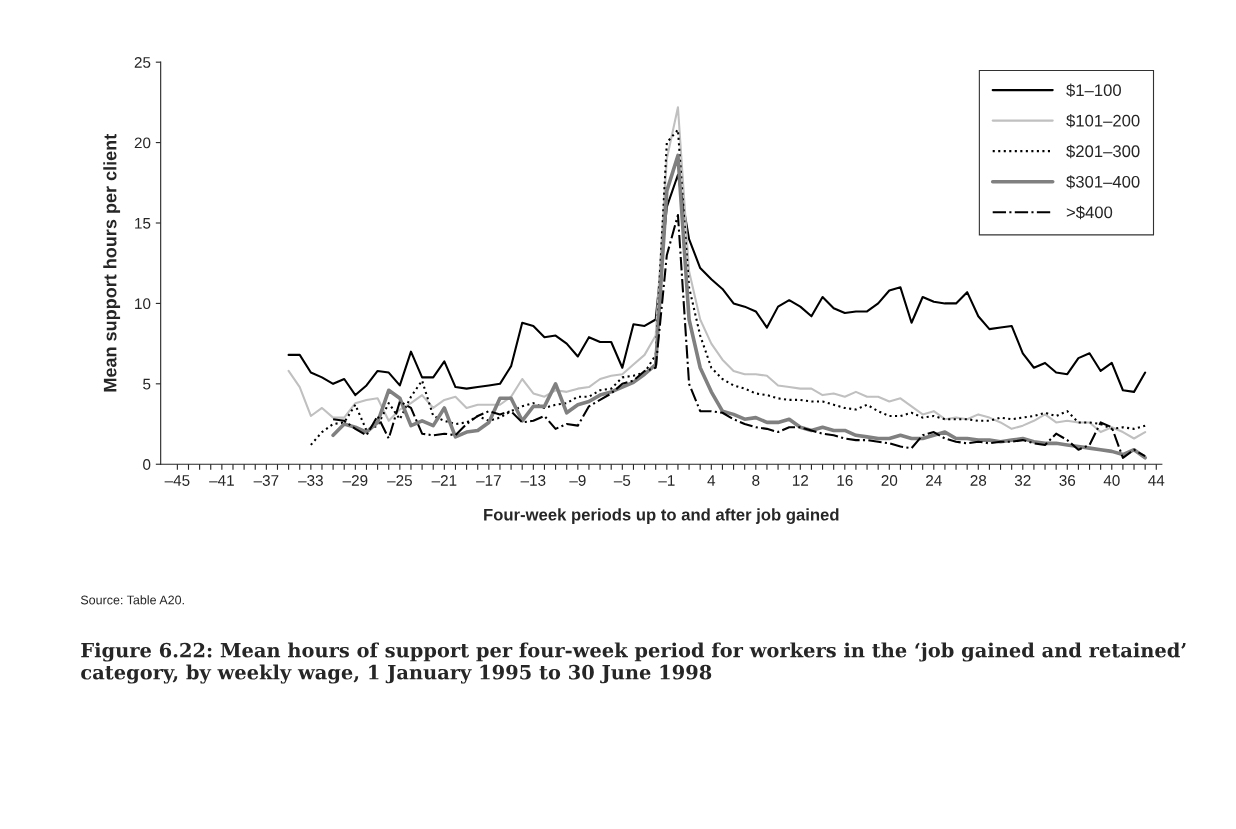  What do you see at coordinates (143, 304) in the screenshot?
I see `y-tick-label: 10` at bounding box center [143, 304].